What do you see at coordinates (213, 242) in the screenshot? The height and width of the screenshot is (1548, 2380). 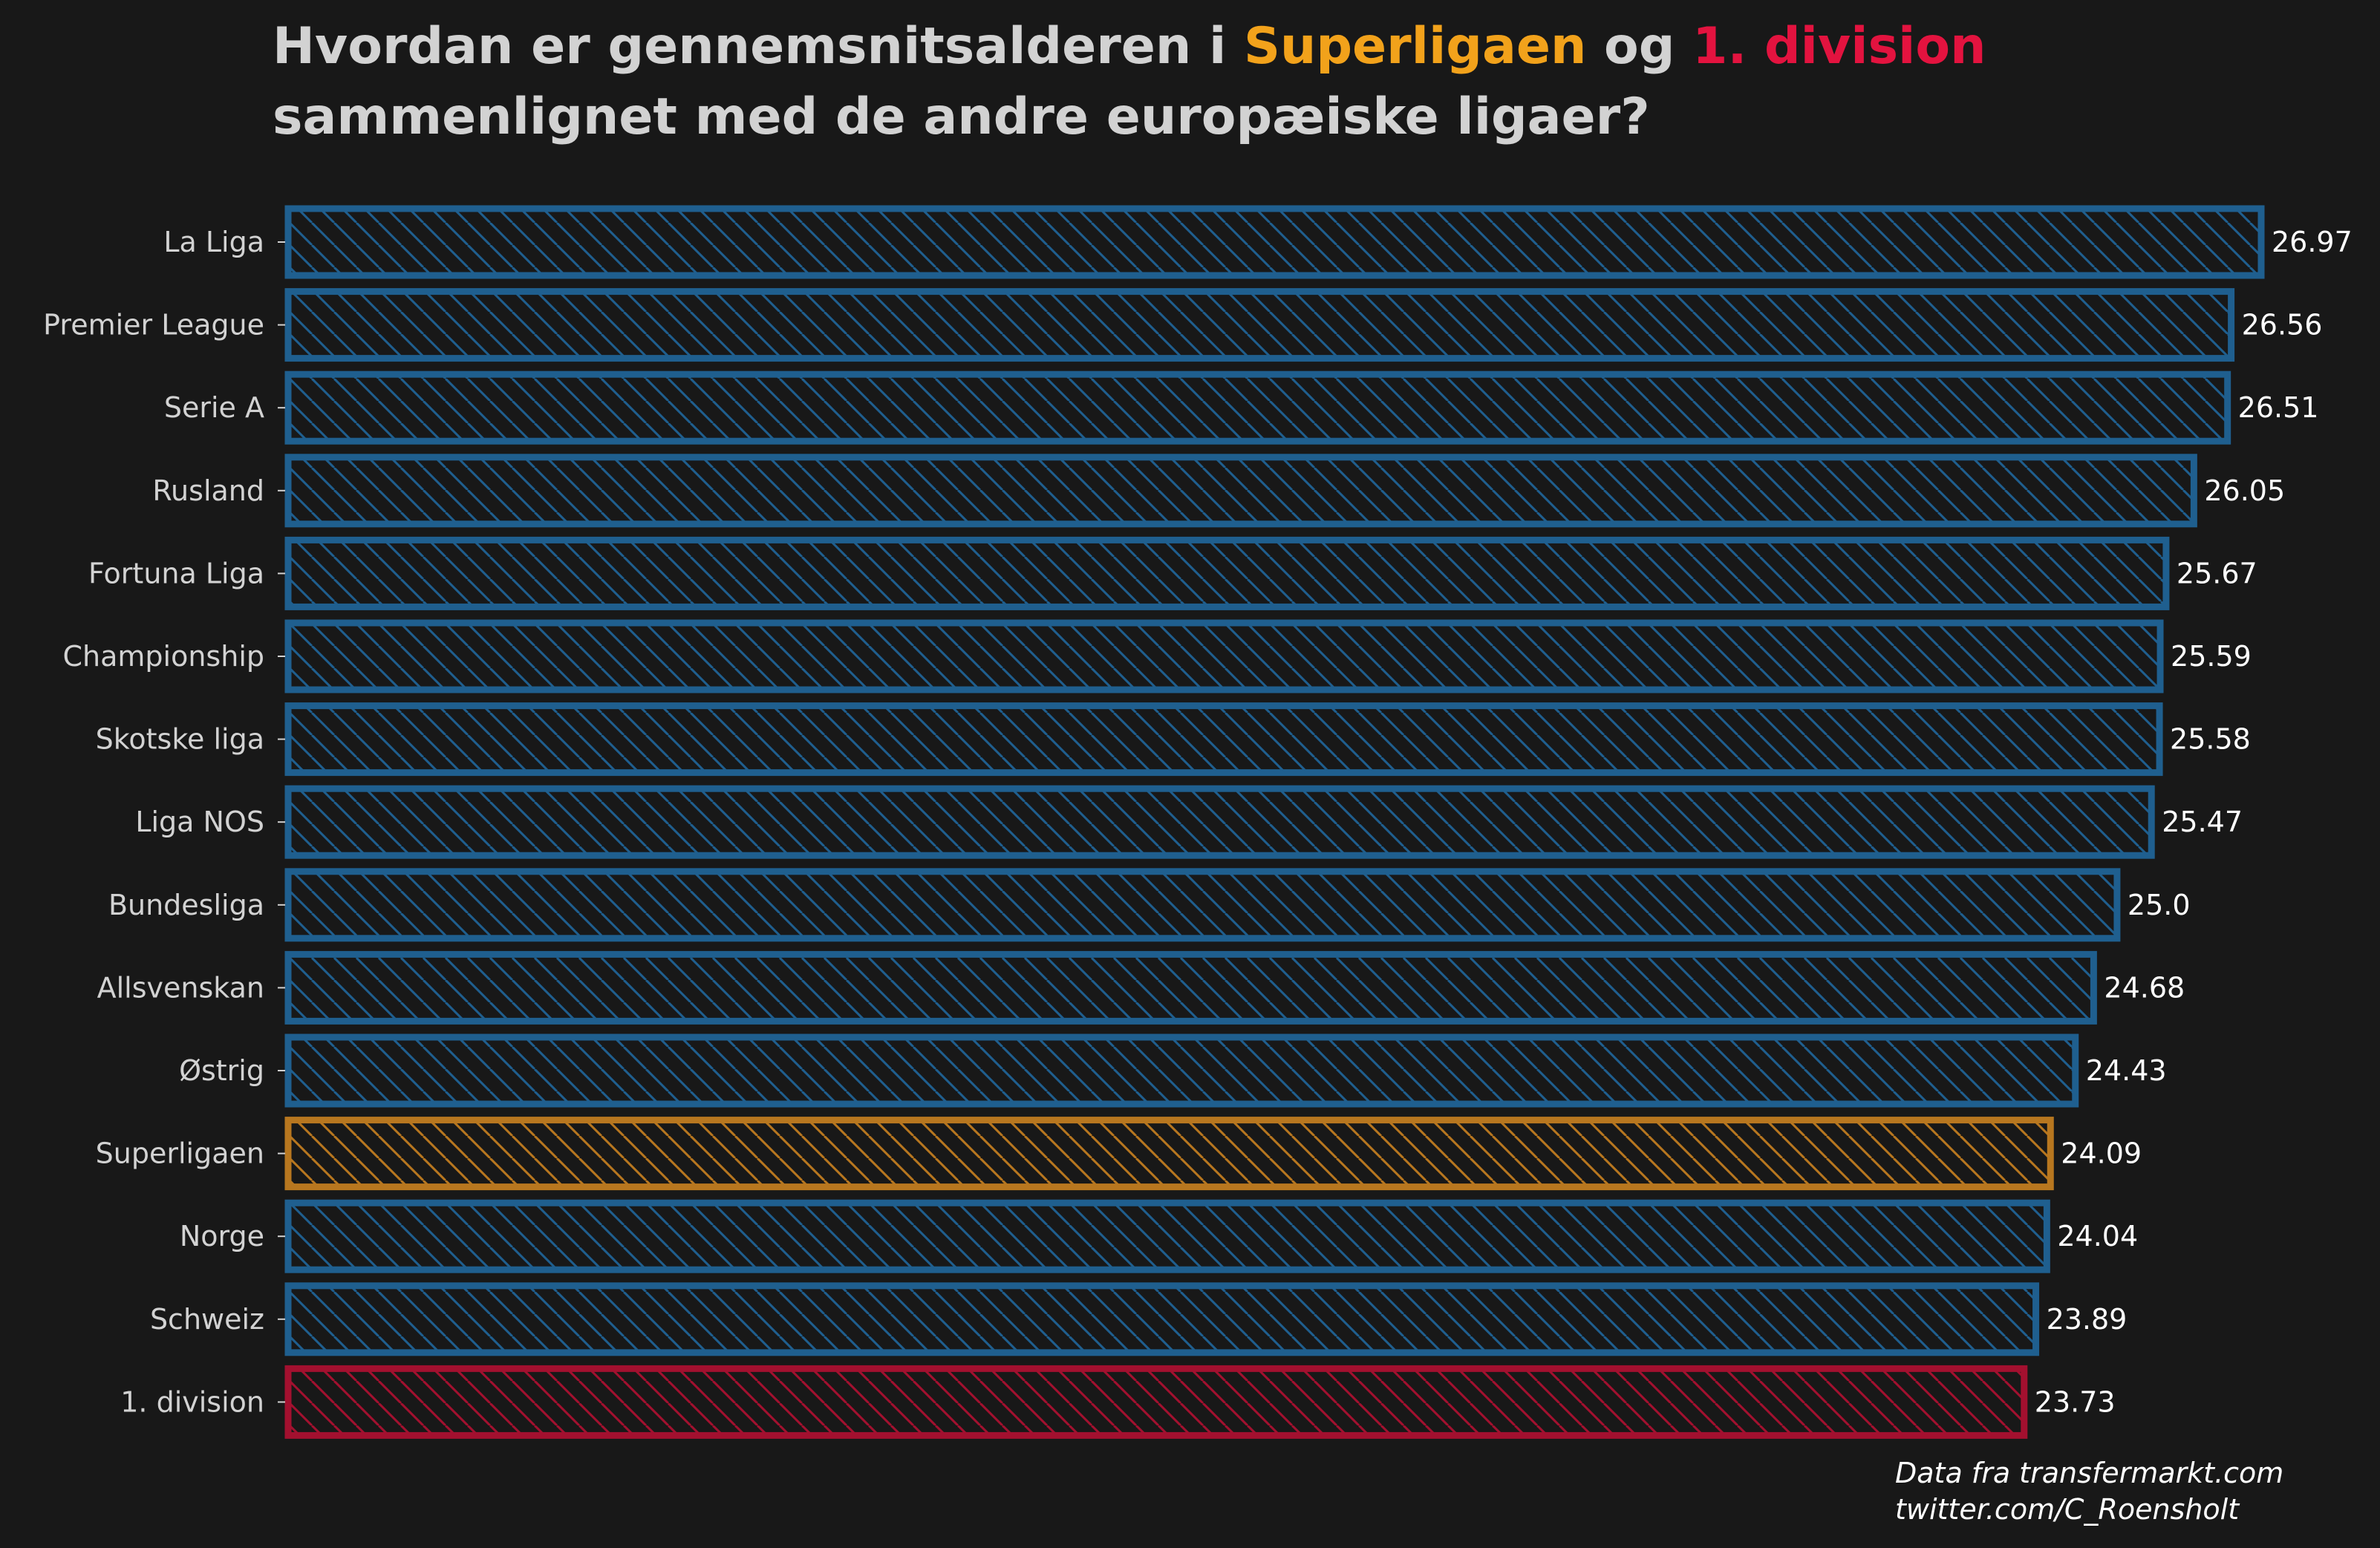 I see `category-label-la-liga: La Liga` at bounding box center [213, 242].